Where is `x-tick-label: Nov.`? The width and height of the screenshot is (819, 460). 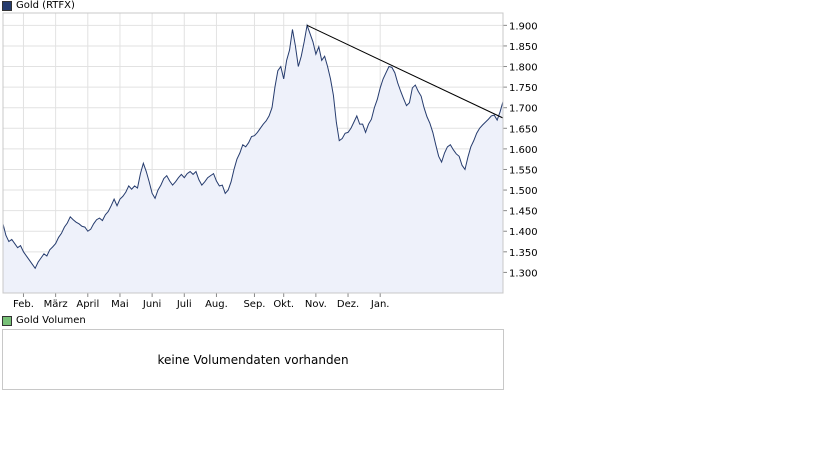
x-tick-label: Nov. is located at coordinates (316, 304).